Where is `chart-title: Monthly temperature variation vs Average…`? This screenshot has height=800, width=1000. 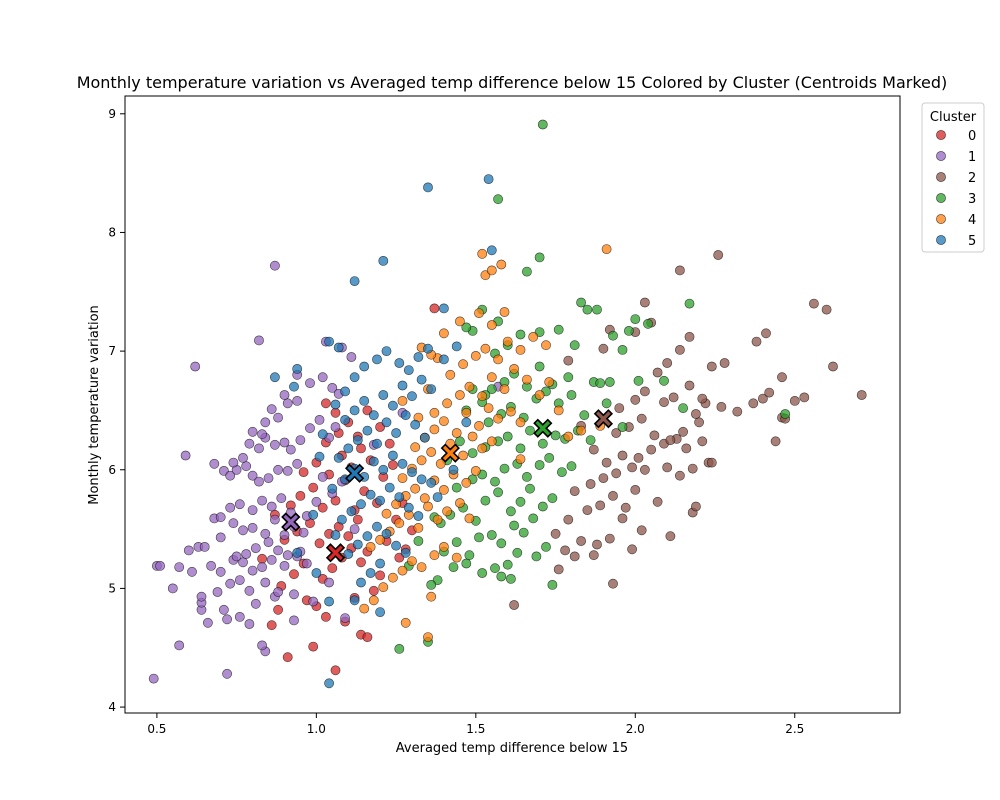 chart-title: Monthly temperature variation vs Average… is located at coordinates (512, 82).